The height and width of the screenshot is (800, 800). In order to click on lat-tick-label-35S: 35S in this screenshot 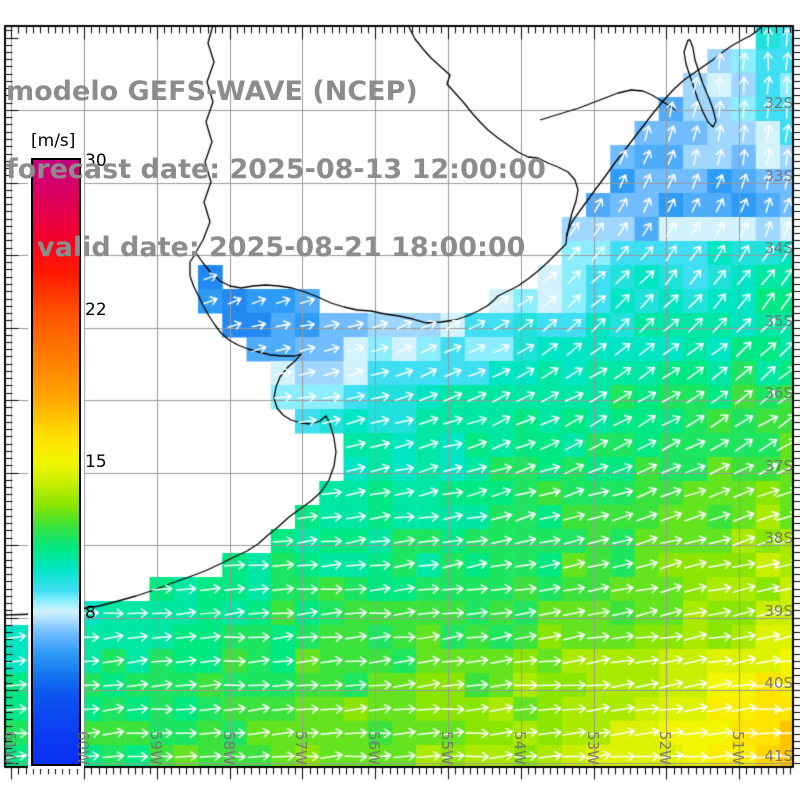, I will do `click(778, 320)`.